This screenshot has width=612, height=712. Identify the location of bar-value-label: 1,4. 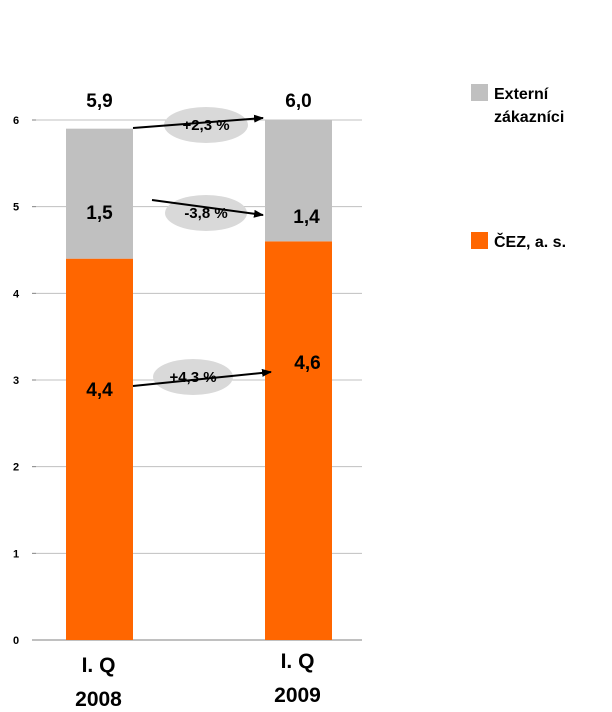
(306, 217).